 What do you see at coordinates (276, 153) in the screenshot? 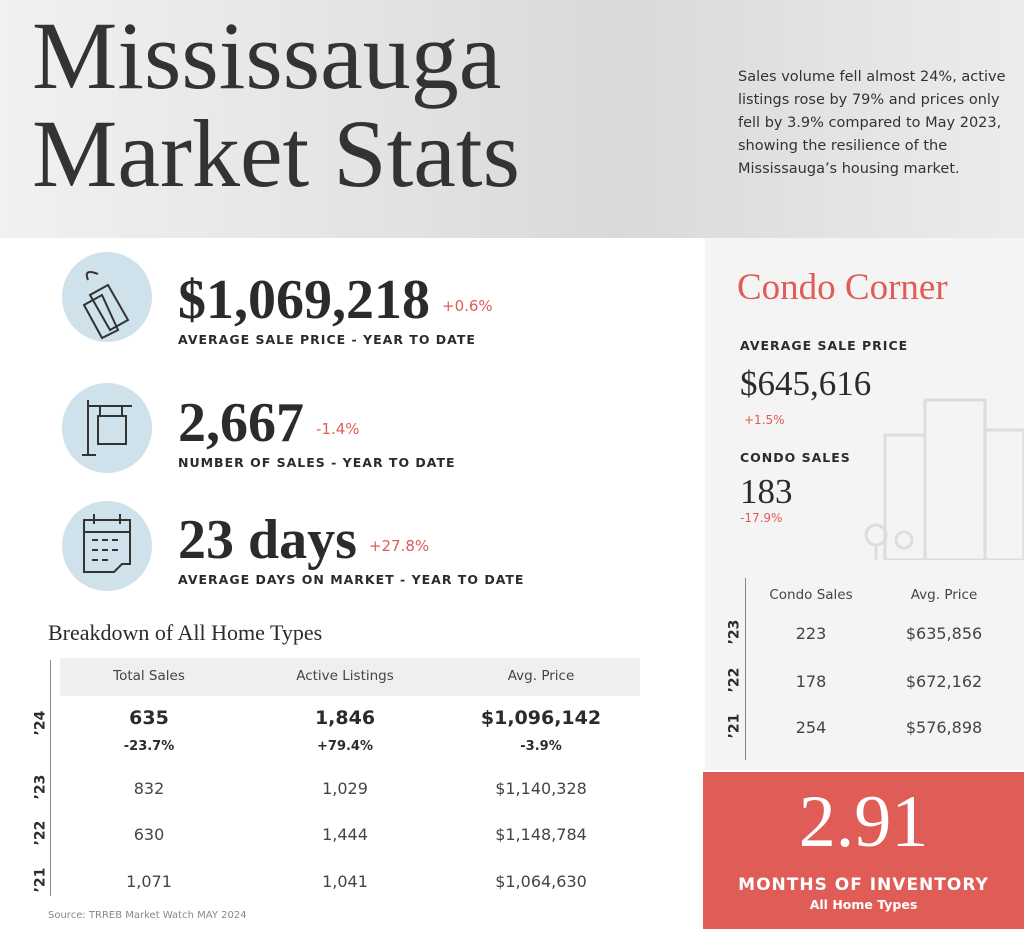
I see `title: Market Stats` at bounding box center [276, 153].